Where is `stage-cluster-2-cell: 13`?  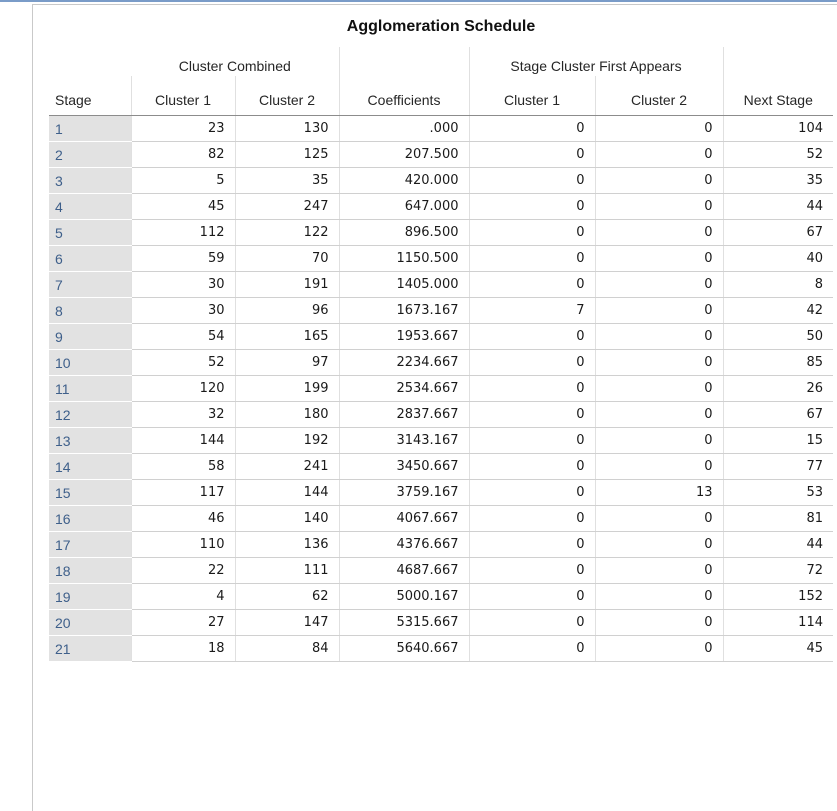 stage-cluster-2-cell: 13 is located at coordinates (658, 492).